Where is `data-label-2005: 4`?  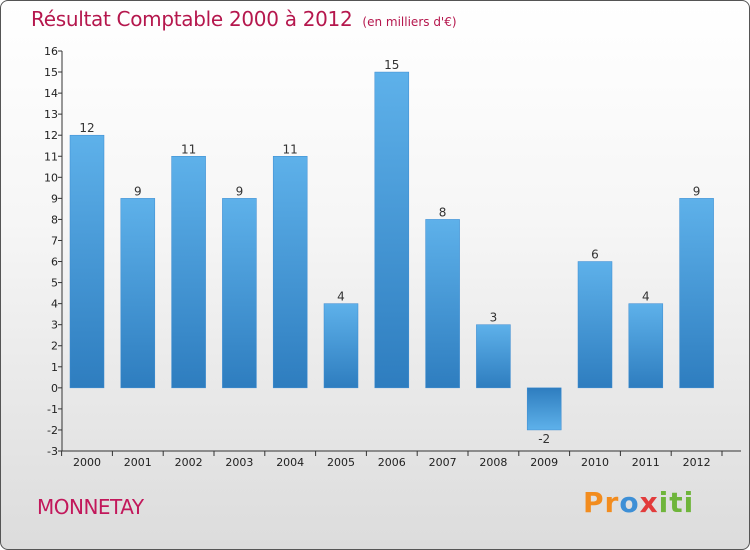 data-label-2005: 4 is located at coordinates (341, 297).